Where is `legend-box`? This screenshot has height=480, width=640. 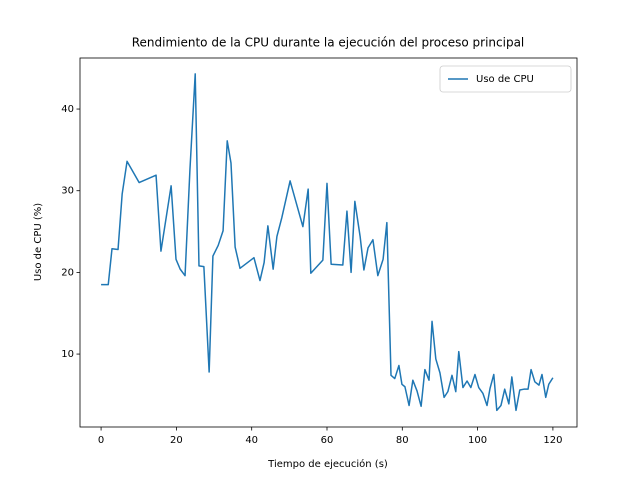
legend-box is located at coordinates (505, 79).